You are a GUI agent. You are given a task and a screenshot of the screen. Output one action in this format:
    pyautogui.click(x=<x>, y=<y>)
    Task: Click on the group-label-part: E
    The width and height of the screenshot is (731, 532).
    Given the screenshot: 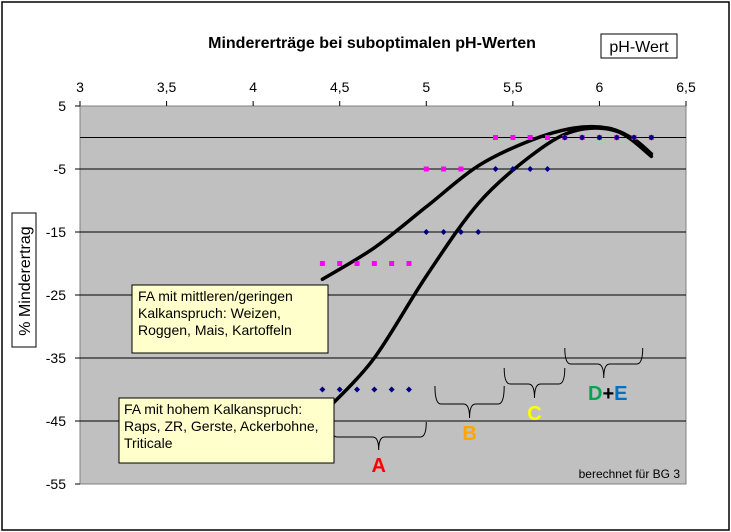 What is the action you would take?
    pyautogui.click(x=620, y=394)
    